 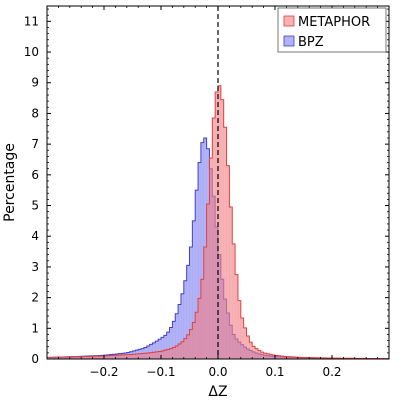 What do you see at coordinates (35, 83) in the screenshot?
I see `y-tick-label: 9` at bounding box center [35, 83].